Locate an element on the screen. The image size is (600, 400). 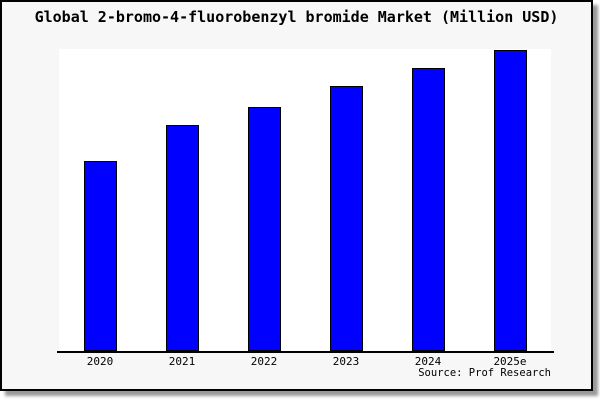
x-axis-label-2020: 2020 is located at coordinates (100, 361).